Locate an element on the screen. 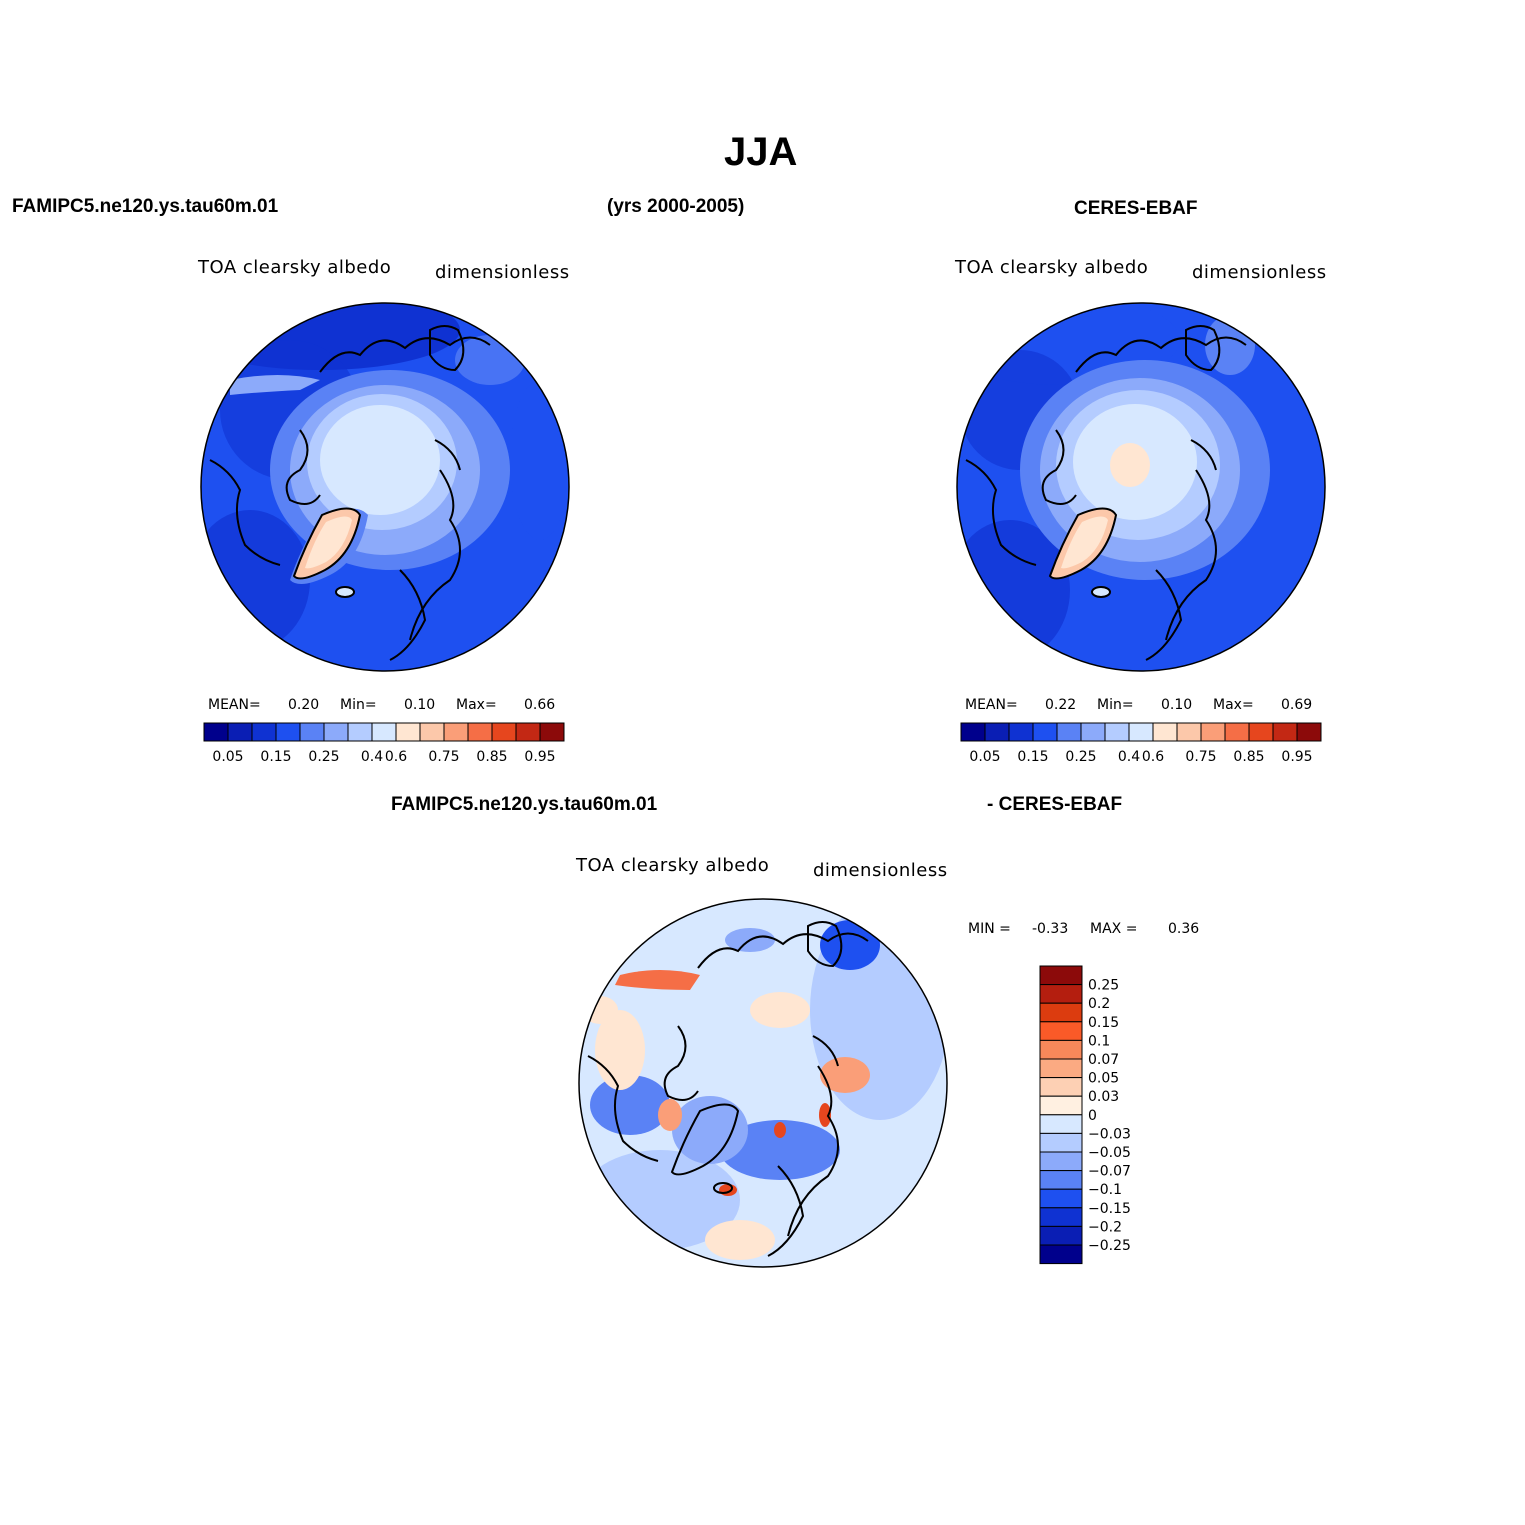  left-header: FAMIPC5.ne120.ys.tau60m.01 is located at coordinates (145, 206).